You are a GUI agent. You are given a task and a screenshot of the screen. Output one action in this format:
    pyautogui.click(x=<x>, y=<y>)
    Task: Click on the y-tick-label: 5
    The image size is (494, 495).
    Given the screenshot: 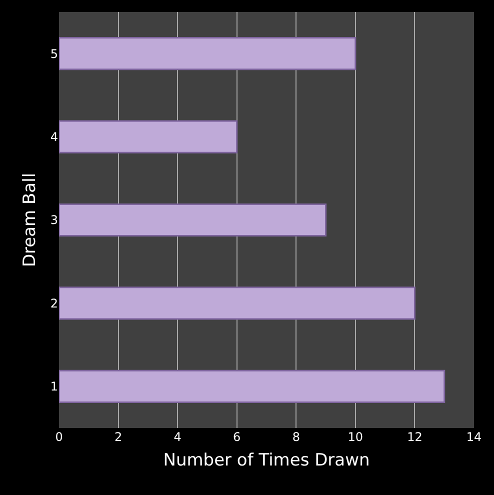 What is the action you would take?
    pyautogui.click(x=54, y=53)
    